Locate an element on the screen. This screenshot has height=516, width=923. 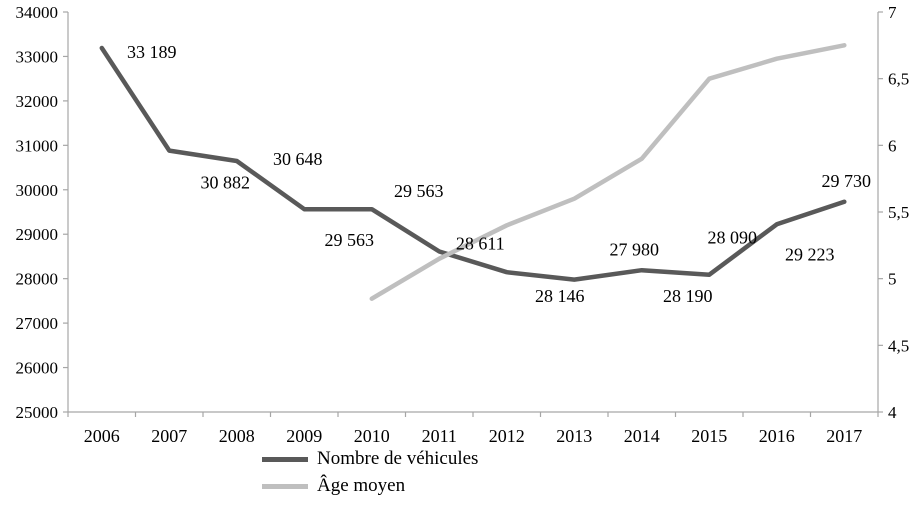
data-label: 29 223 is located at coordinates (810, 254).